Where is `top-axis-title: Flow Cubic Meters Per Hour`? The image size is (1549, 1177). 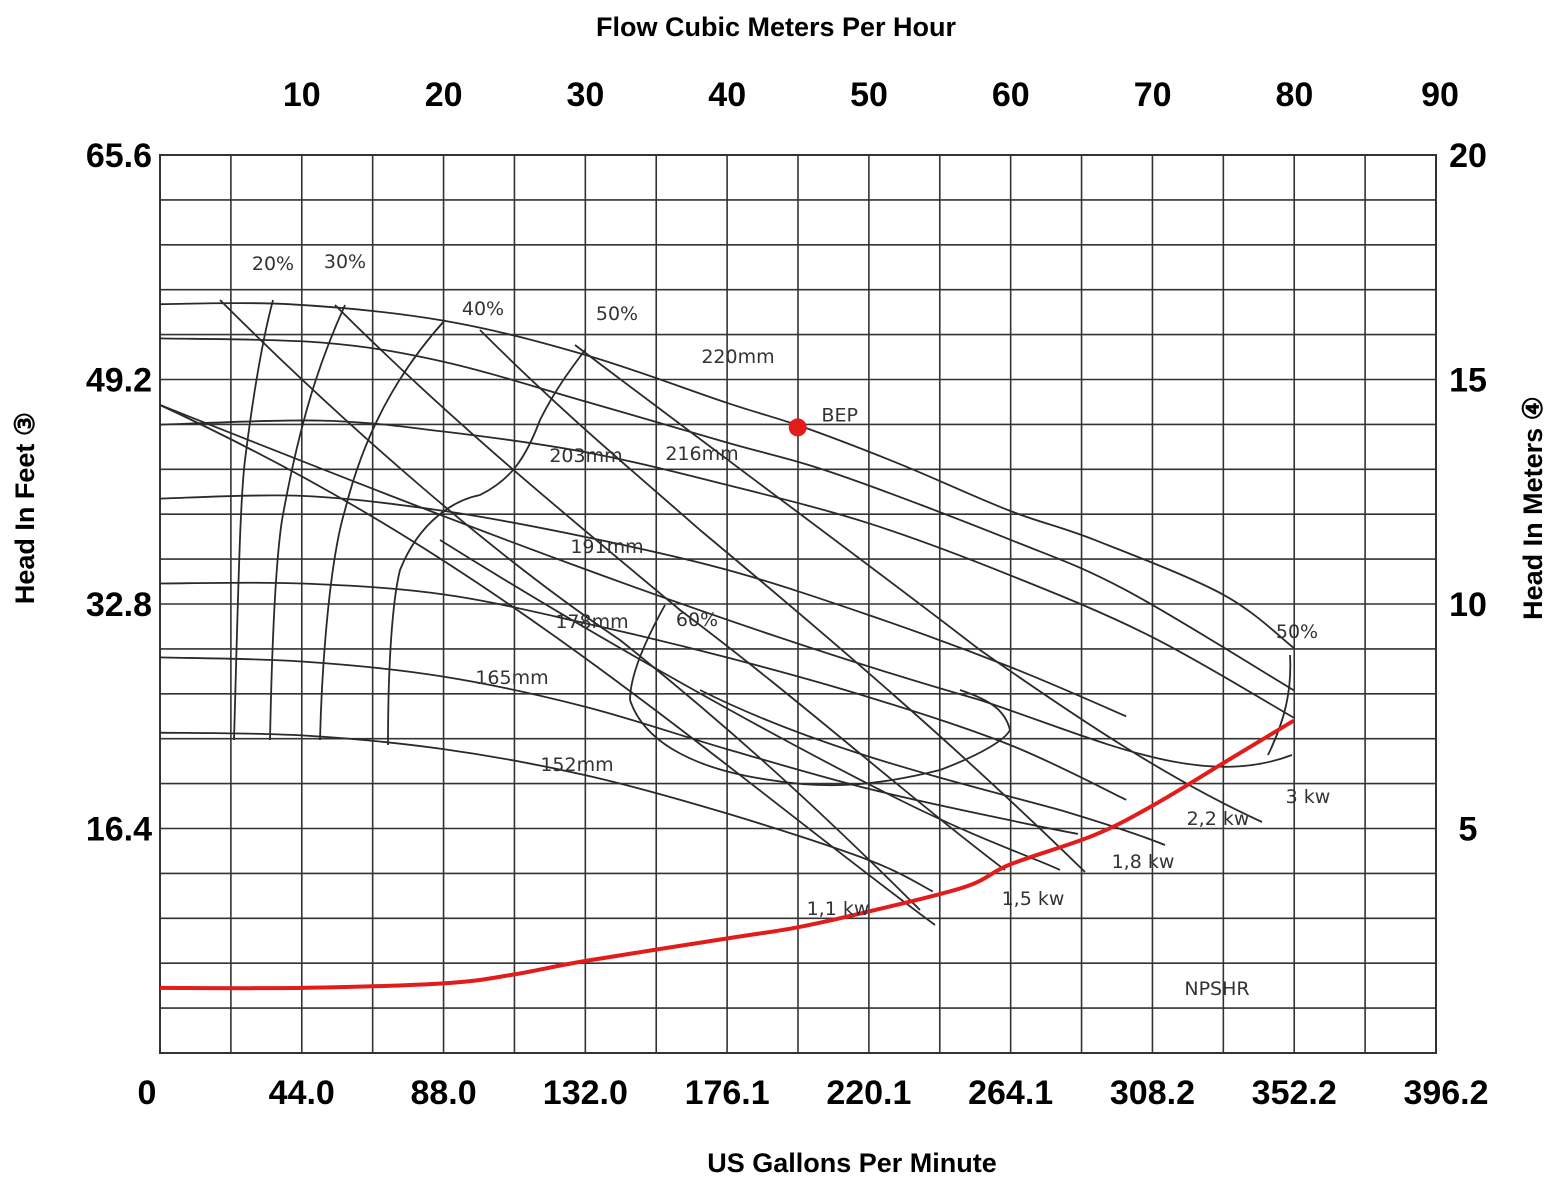
top-axis-title: Flow Cubic Meters Per Hour is located at coordinates (776, 27).